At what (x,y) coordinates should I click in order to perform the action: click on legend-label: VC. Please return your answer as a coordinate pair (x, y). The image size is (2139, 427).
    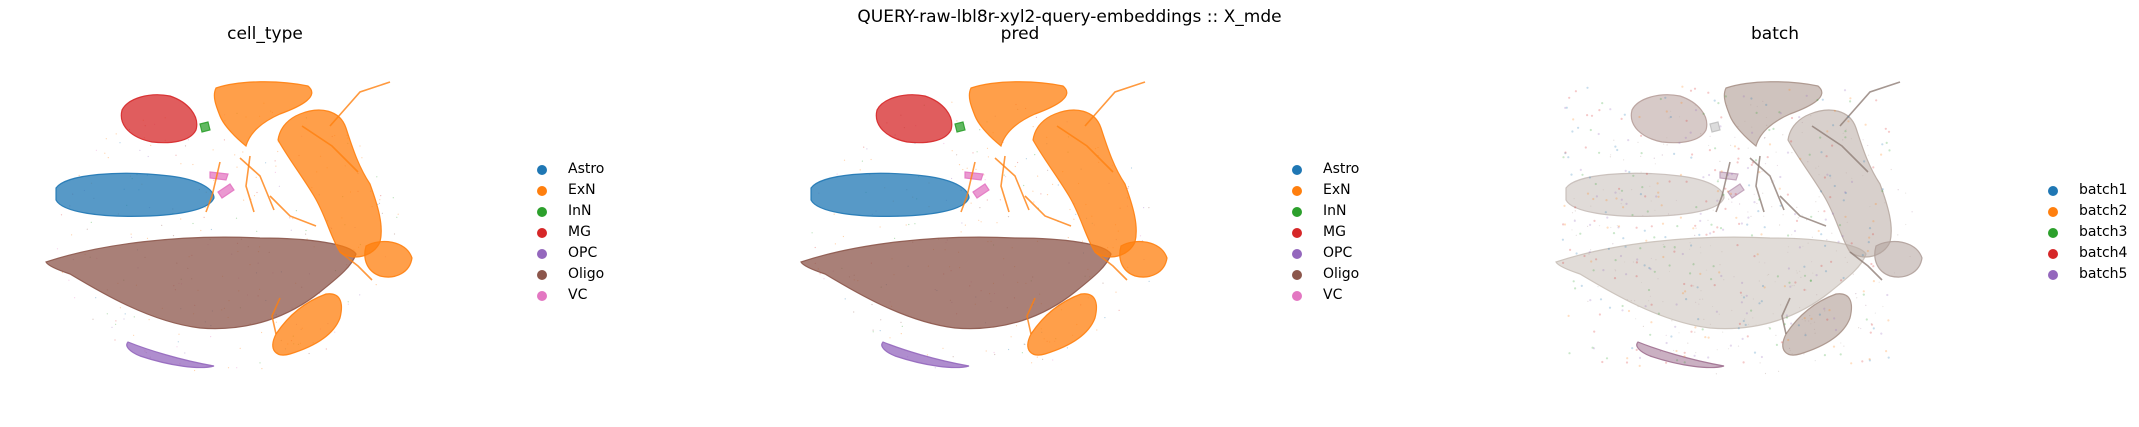
    Looking at the image, I should click on (578, 295).